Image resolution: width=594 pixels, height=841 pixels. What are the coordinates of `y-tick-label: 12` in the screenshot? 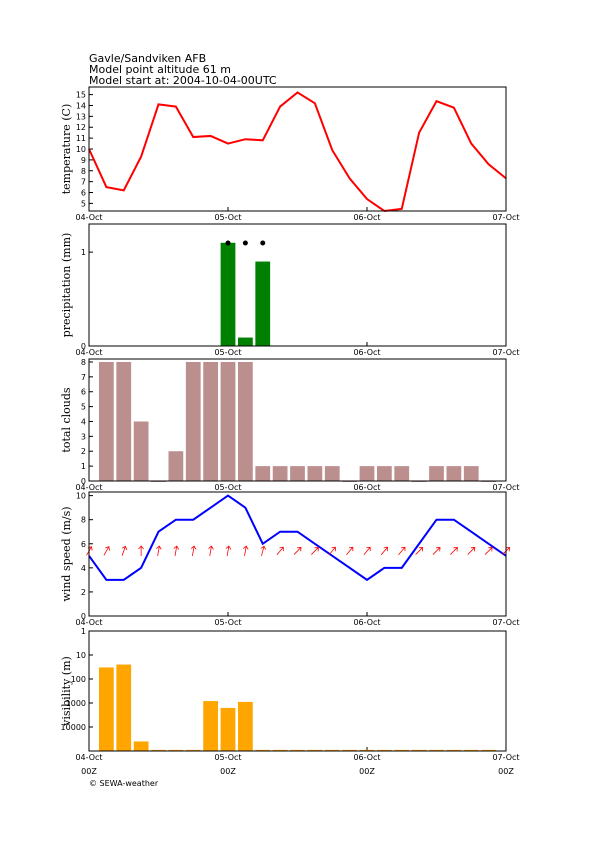 It's located at (81, 127).